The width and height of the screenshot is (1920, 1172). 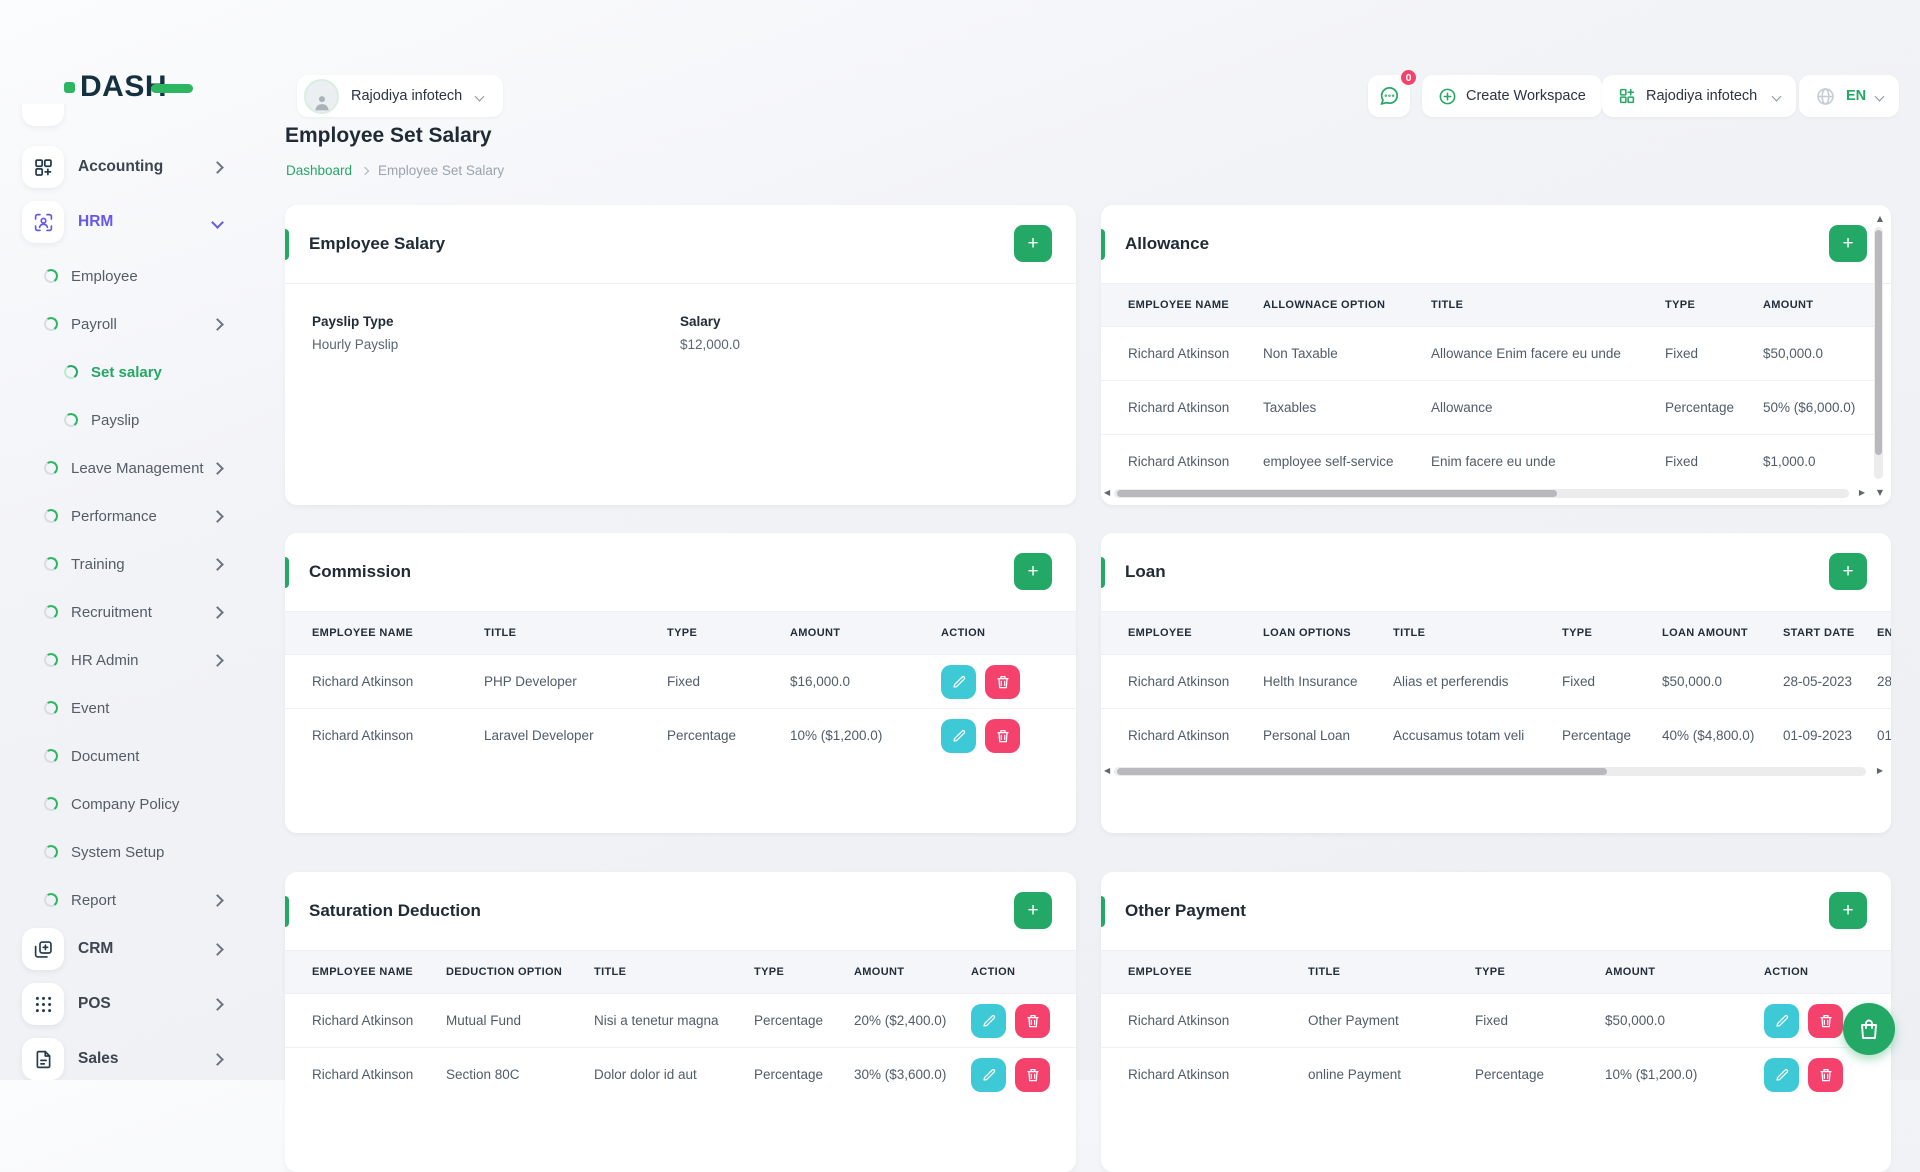 I want to click on table-cell: online Payment, so click(x=1391, y=1074).